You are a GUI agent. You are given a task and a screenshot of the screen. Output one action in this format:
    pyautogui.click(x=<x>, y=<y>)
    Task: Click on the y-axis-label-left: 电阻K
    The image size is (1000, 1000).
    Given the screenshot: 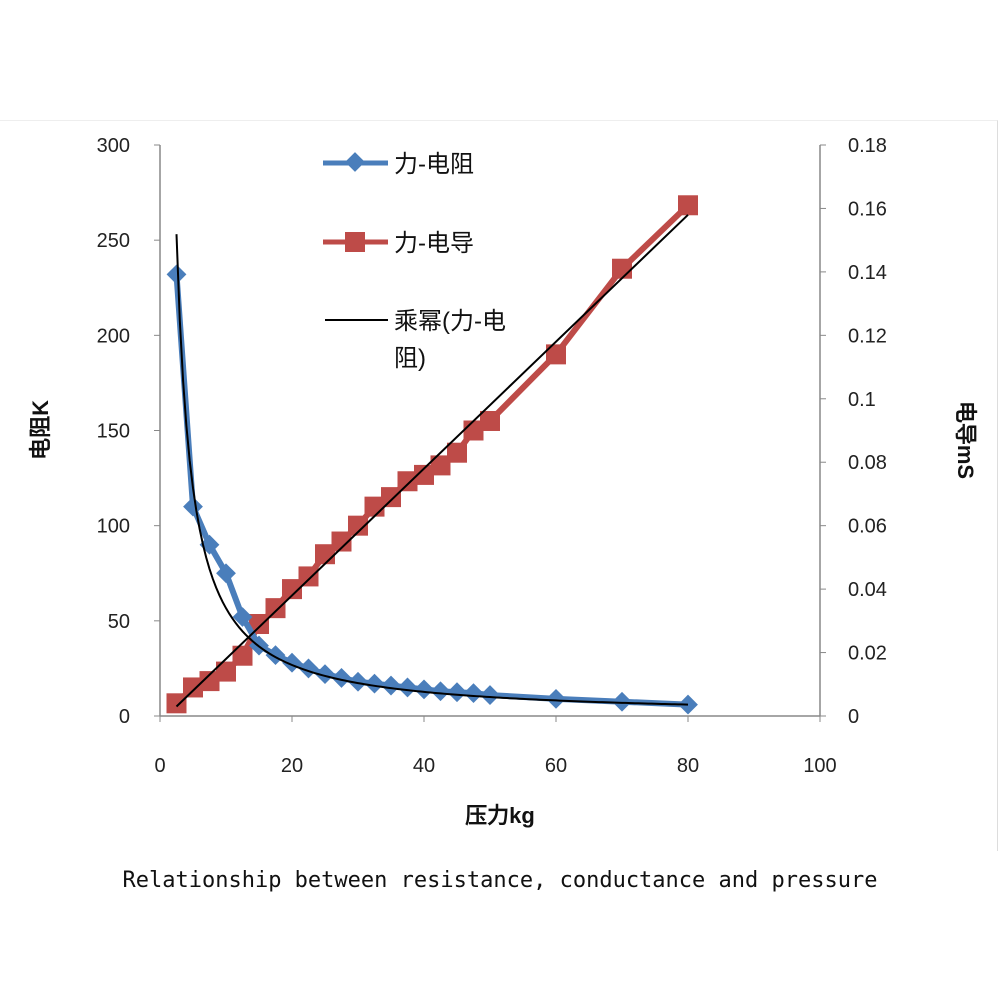 What is the action you would take?
    pyautogui.click(x=40, y=430)
    